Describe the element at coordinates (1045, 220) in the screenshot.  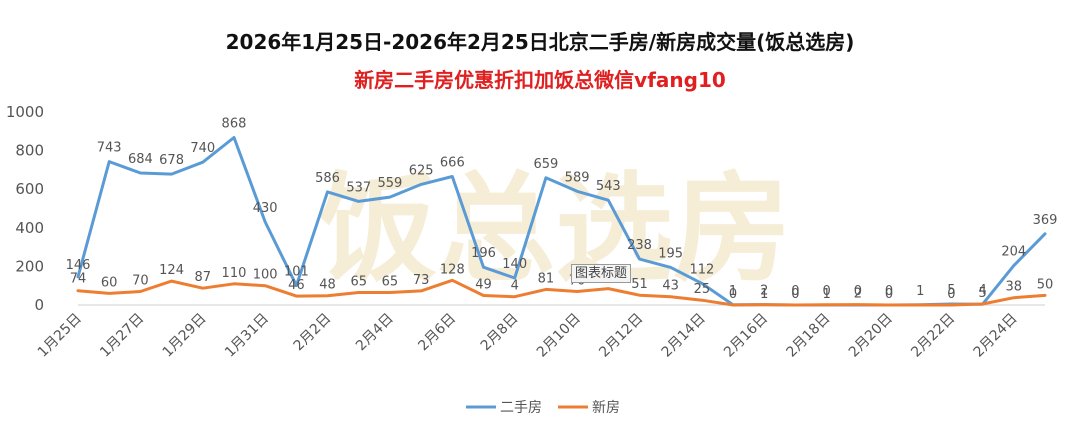
I see `data-label: 369` at that location.